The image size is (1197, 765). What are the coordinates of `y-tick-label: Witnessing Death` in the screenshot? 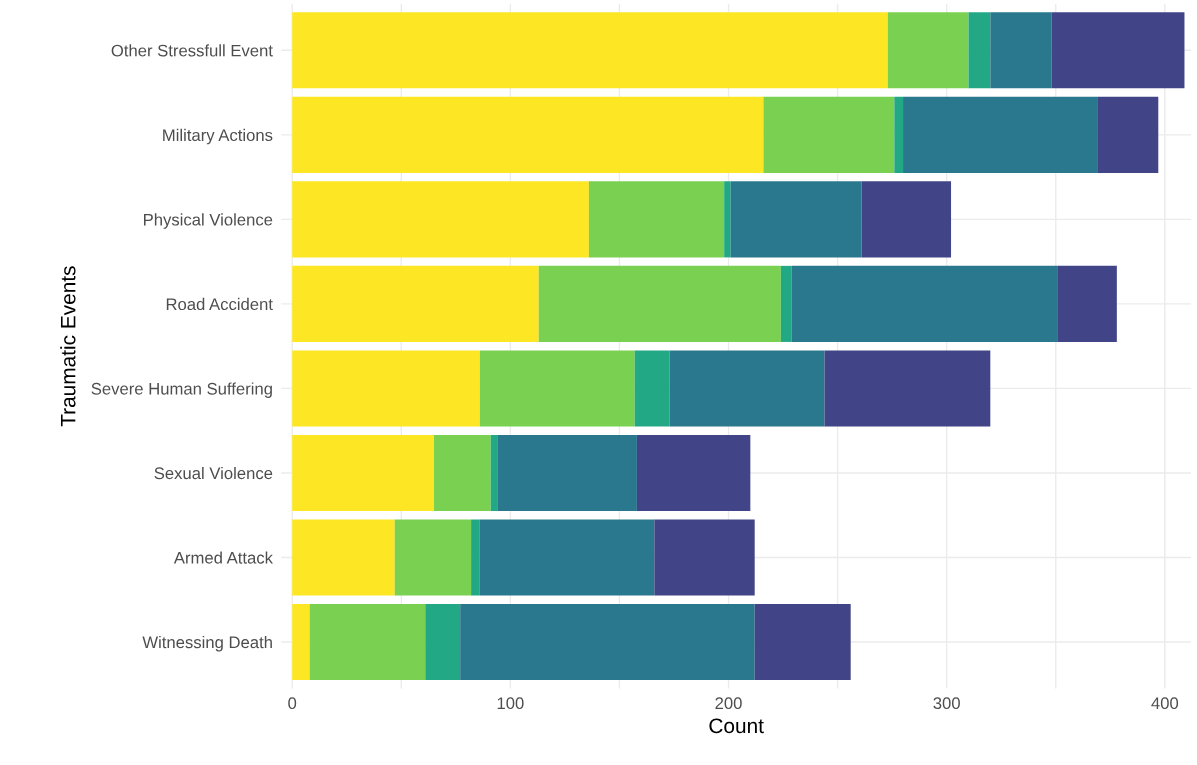 It's located at (207, 643).